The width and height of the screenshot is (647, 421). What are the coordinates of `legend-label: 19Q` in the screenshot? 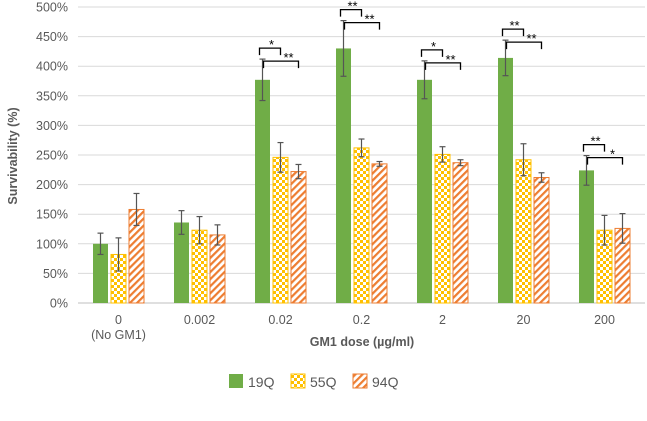 It's located at (261, 382).